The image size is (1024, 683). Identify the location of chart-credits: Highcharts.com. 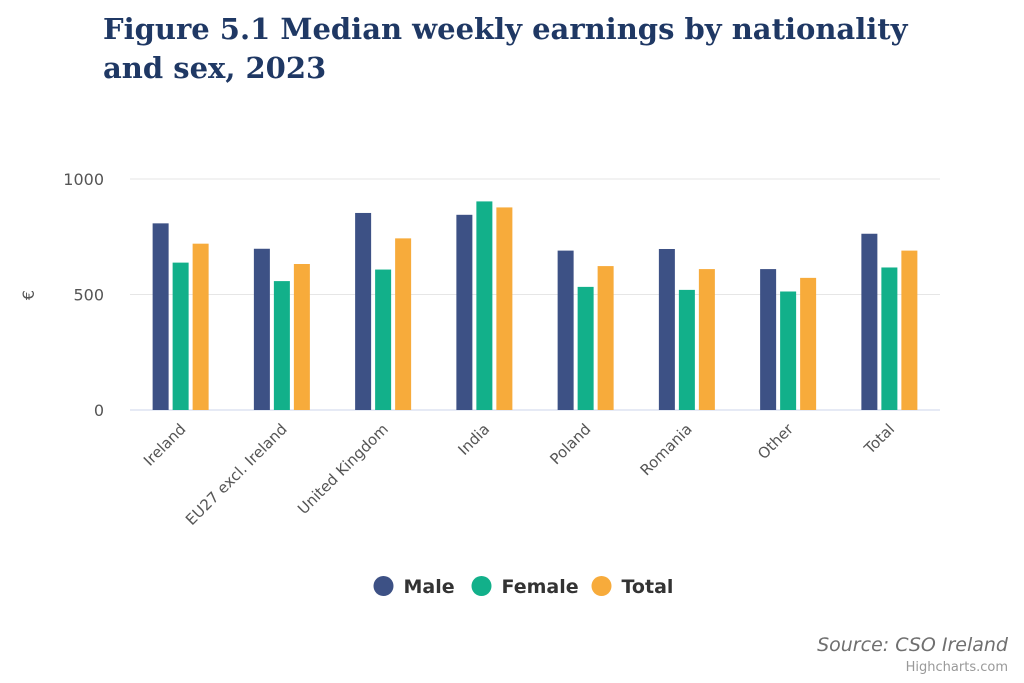
(956, 667).